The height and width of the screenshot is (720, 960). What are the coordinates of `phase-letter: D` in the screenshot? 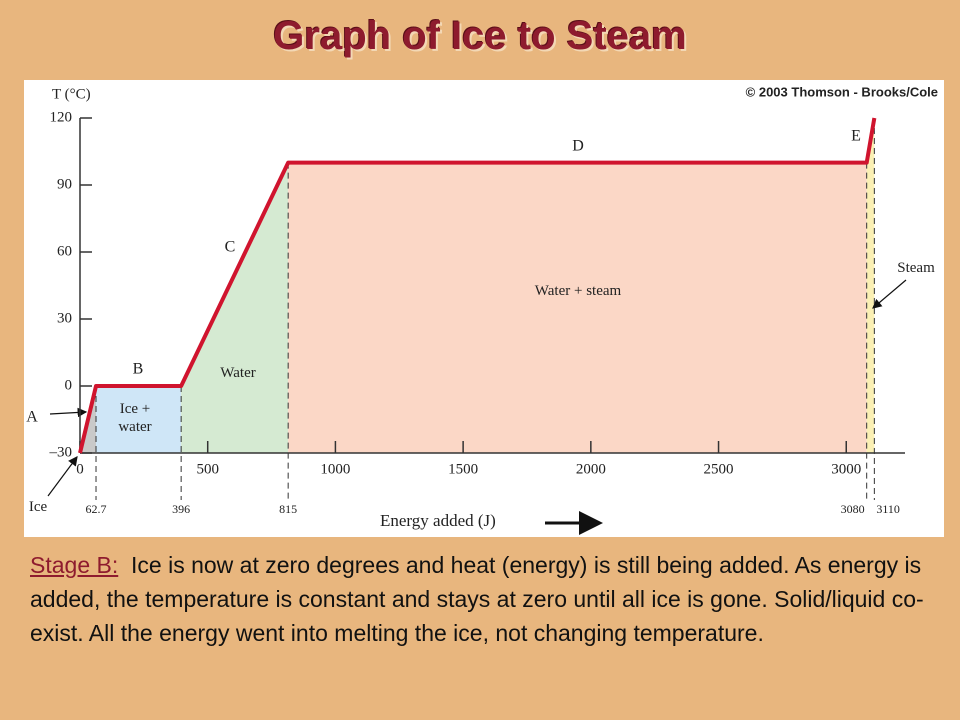 It's located at (578, 146).